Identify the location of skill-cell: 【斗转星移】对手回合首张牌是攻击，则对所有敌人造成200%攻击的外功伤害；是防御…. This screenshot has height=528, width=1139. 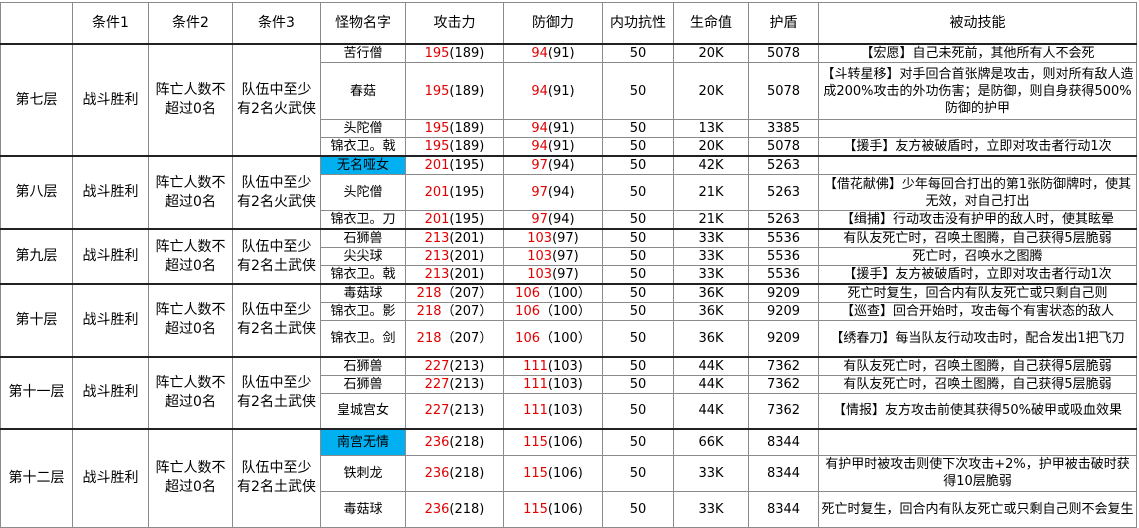
(977, 91).